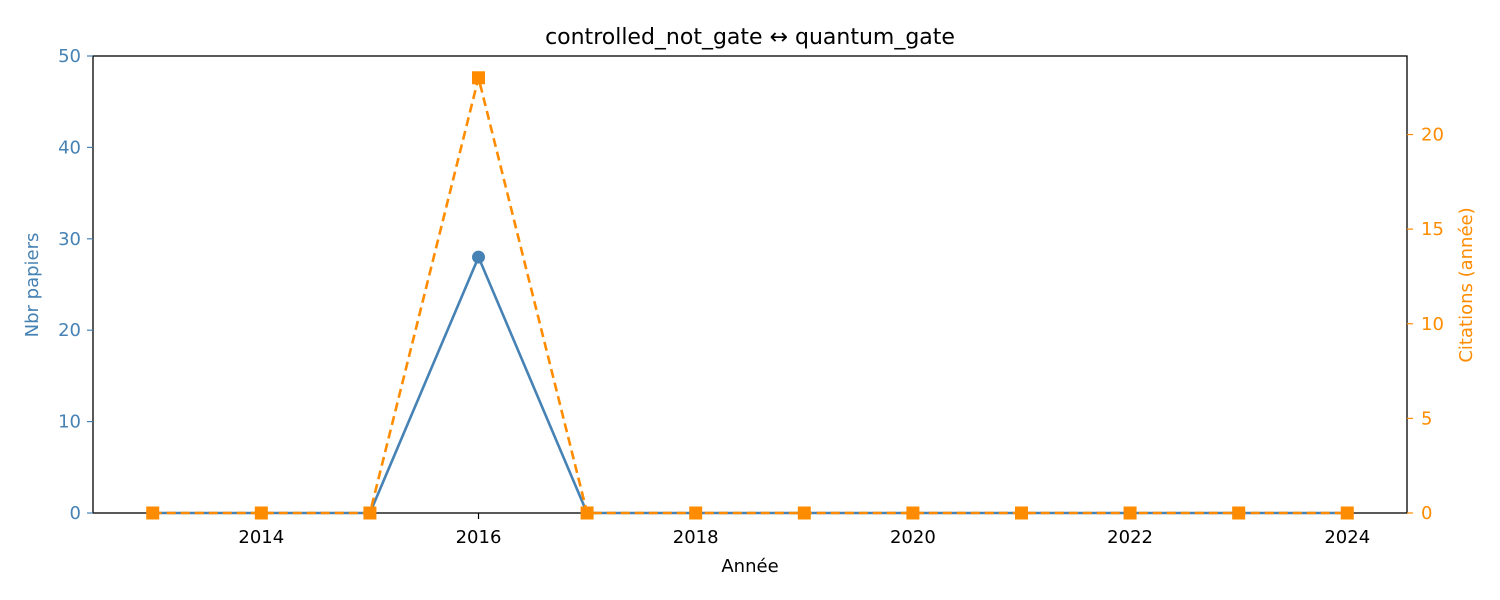 The width and height of the screenshot is (1500, 600). I want to click on right-y-tick-label: 5, so click(1426, 418).